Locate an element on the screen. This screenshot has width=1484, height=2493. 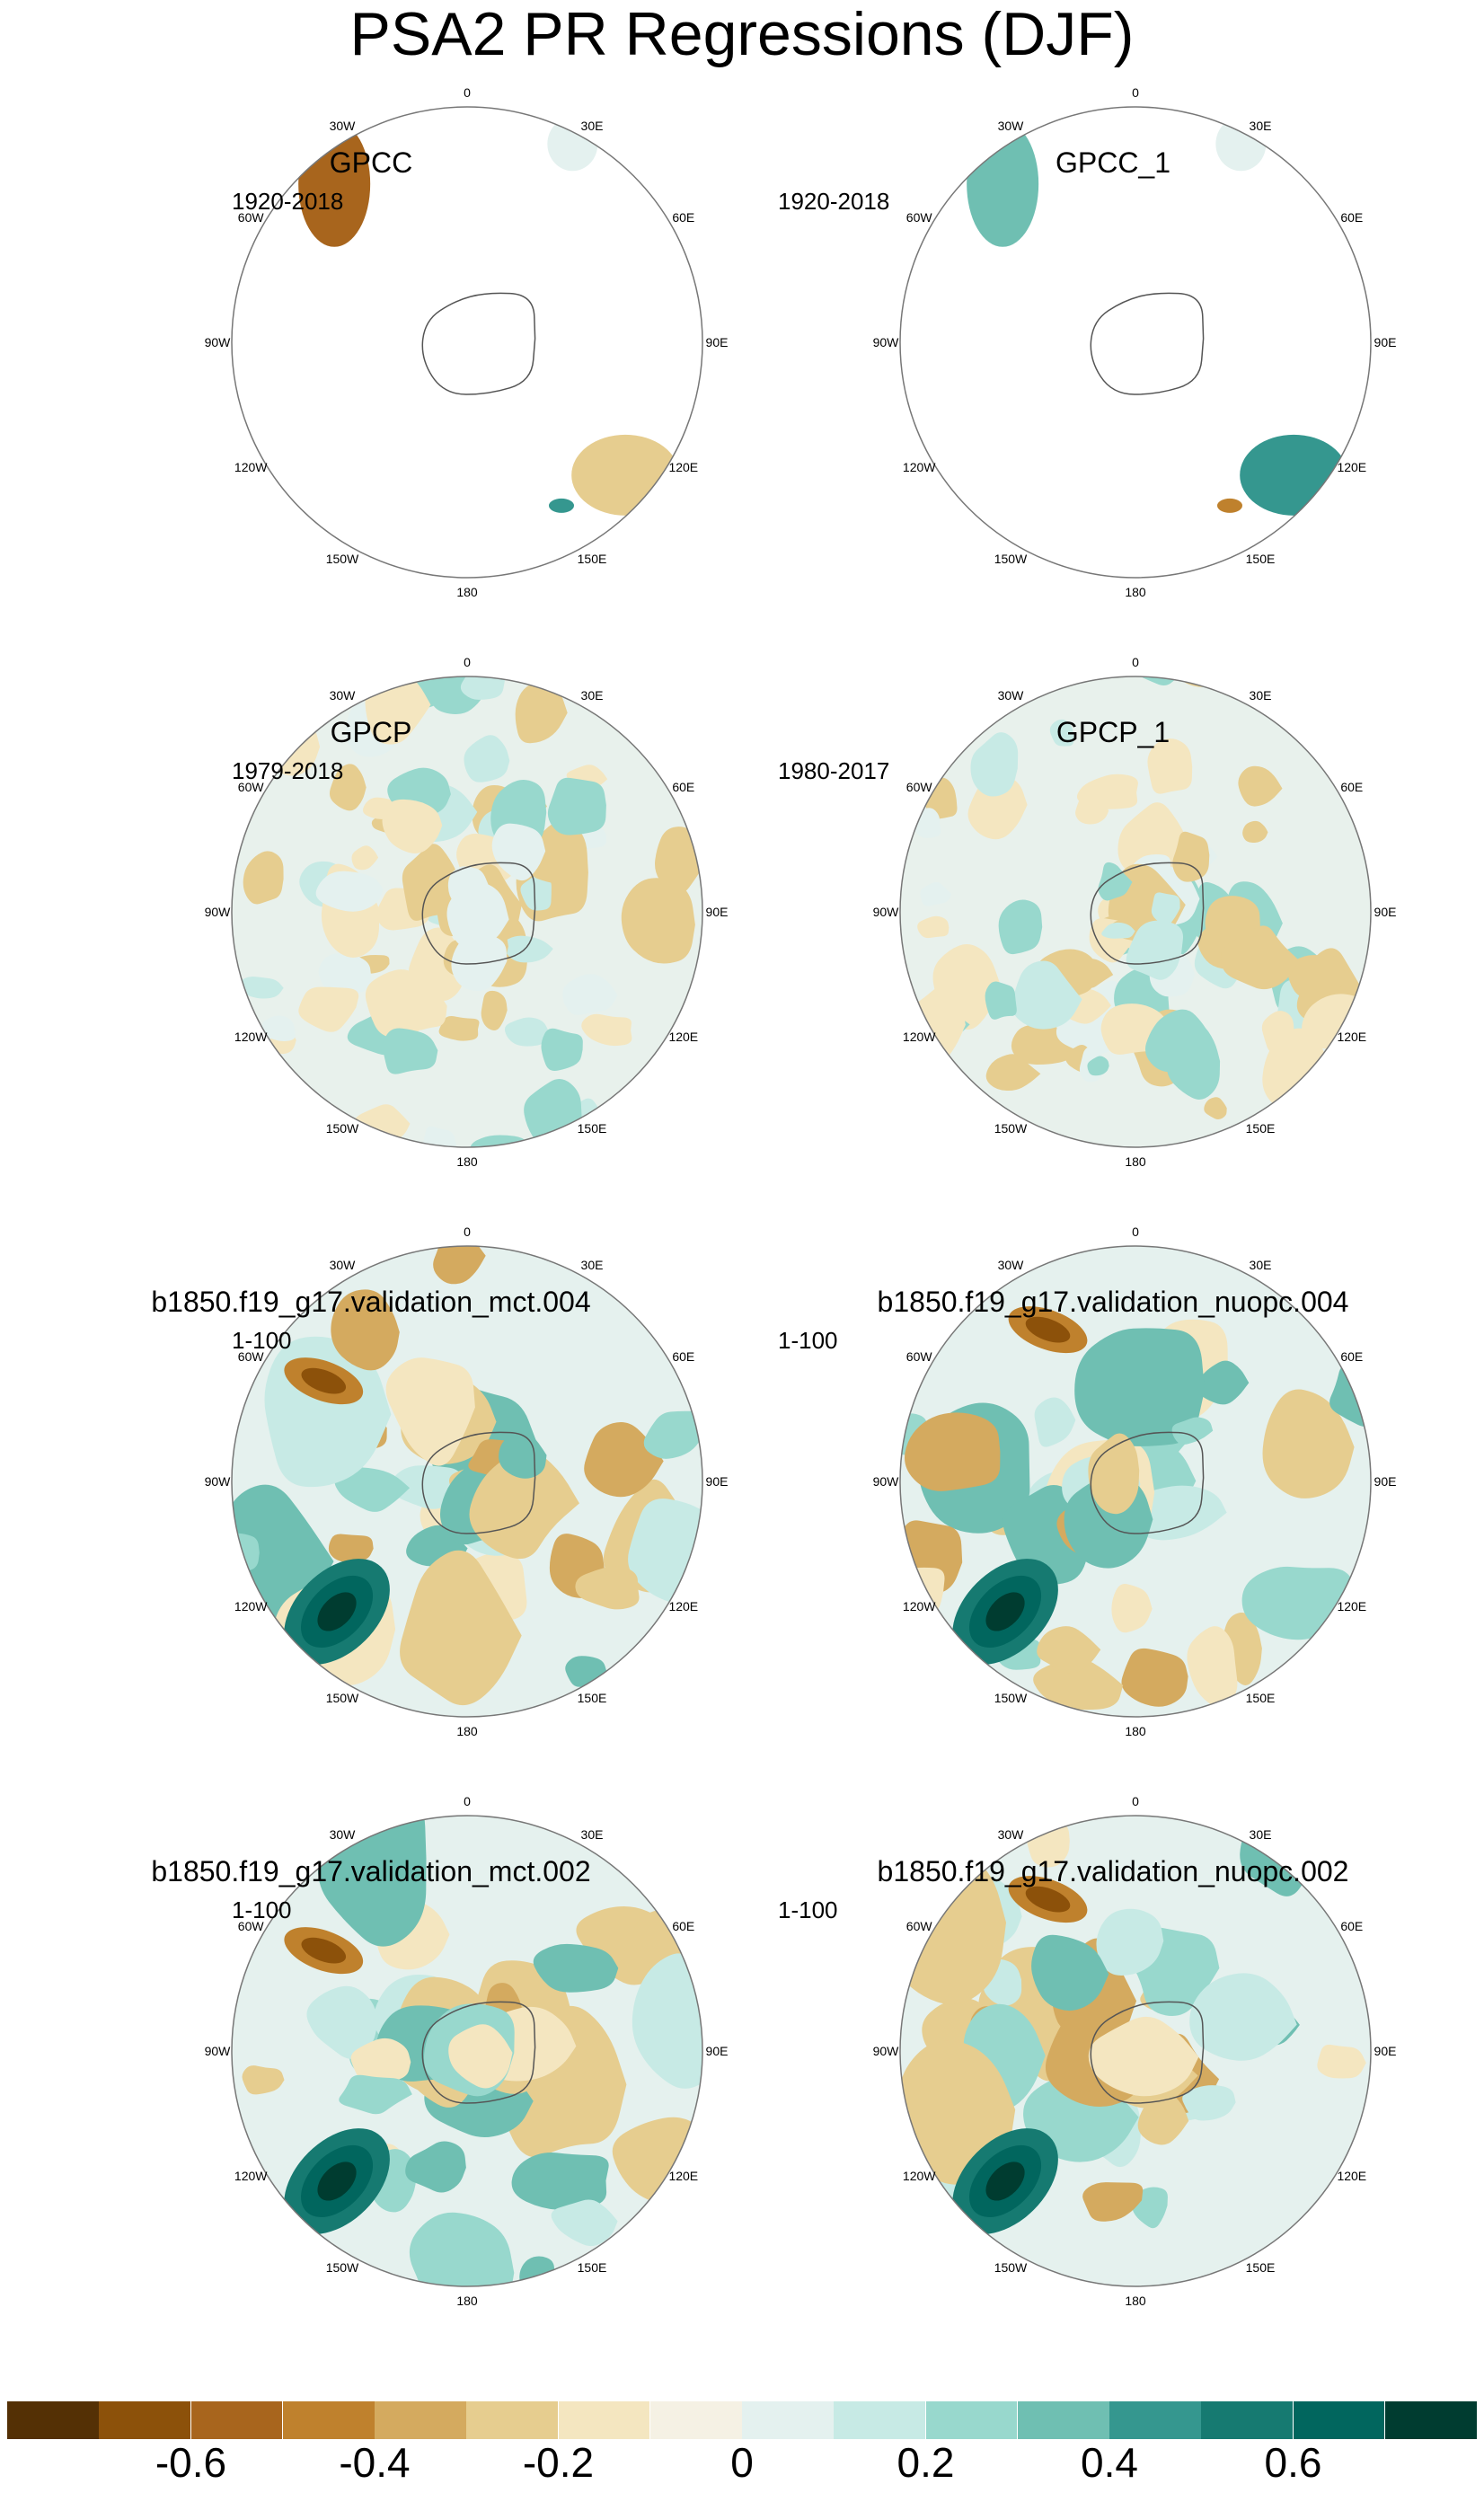
panel-title: b1850.f19_g17.validation_mct.004 is located at coordinates (371, 1302).